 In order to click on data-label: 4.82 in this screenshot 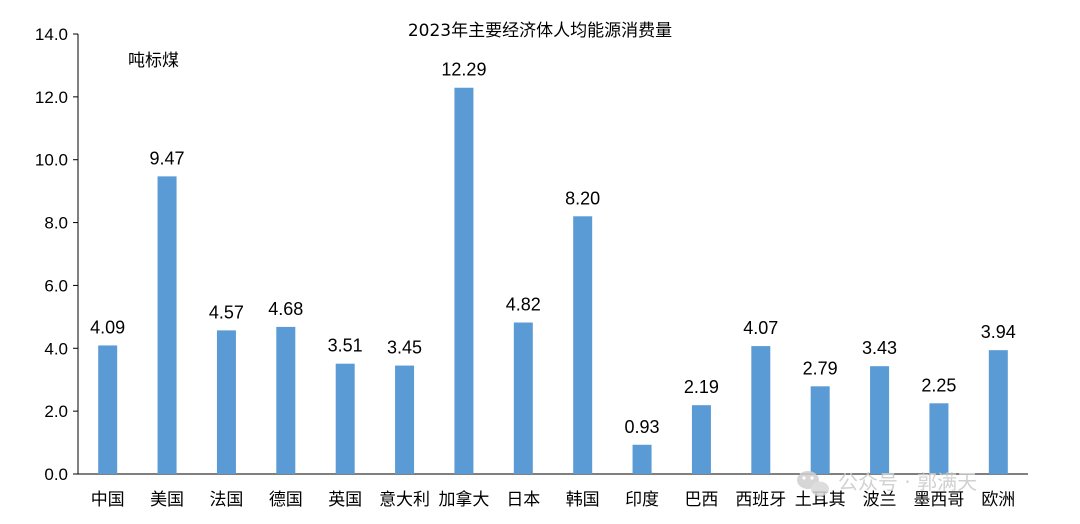, I will do `click(523, 305)`.